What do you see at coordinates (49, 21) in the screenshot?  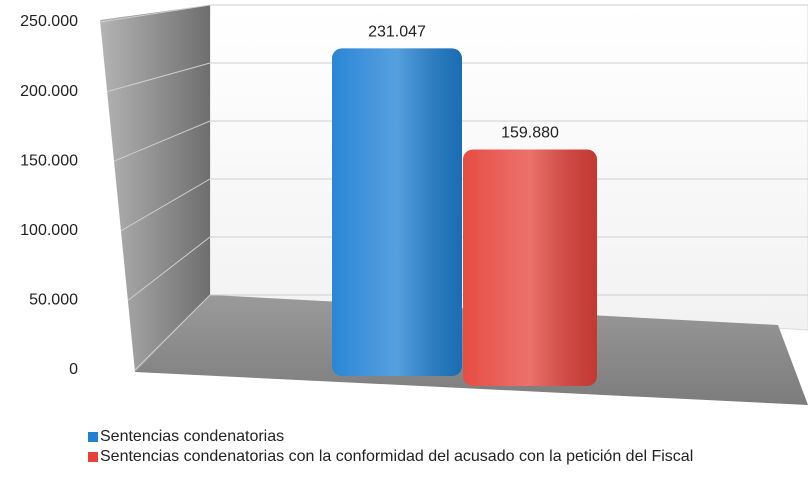 I see `y-tick-label: 250.000` at bounding box center [49, 21].